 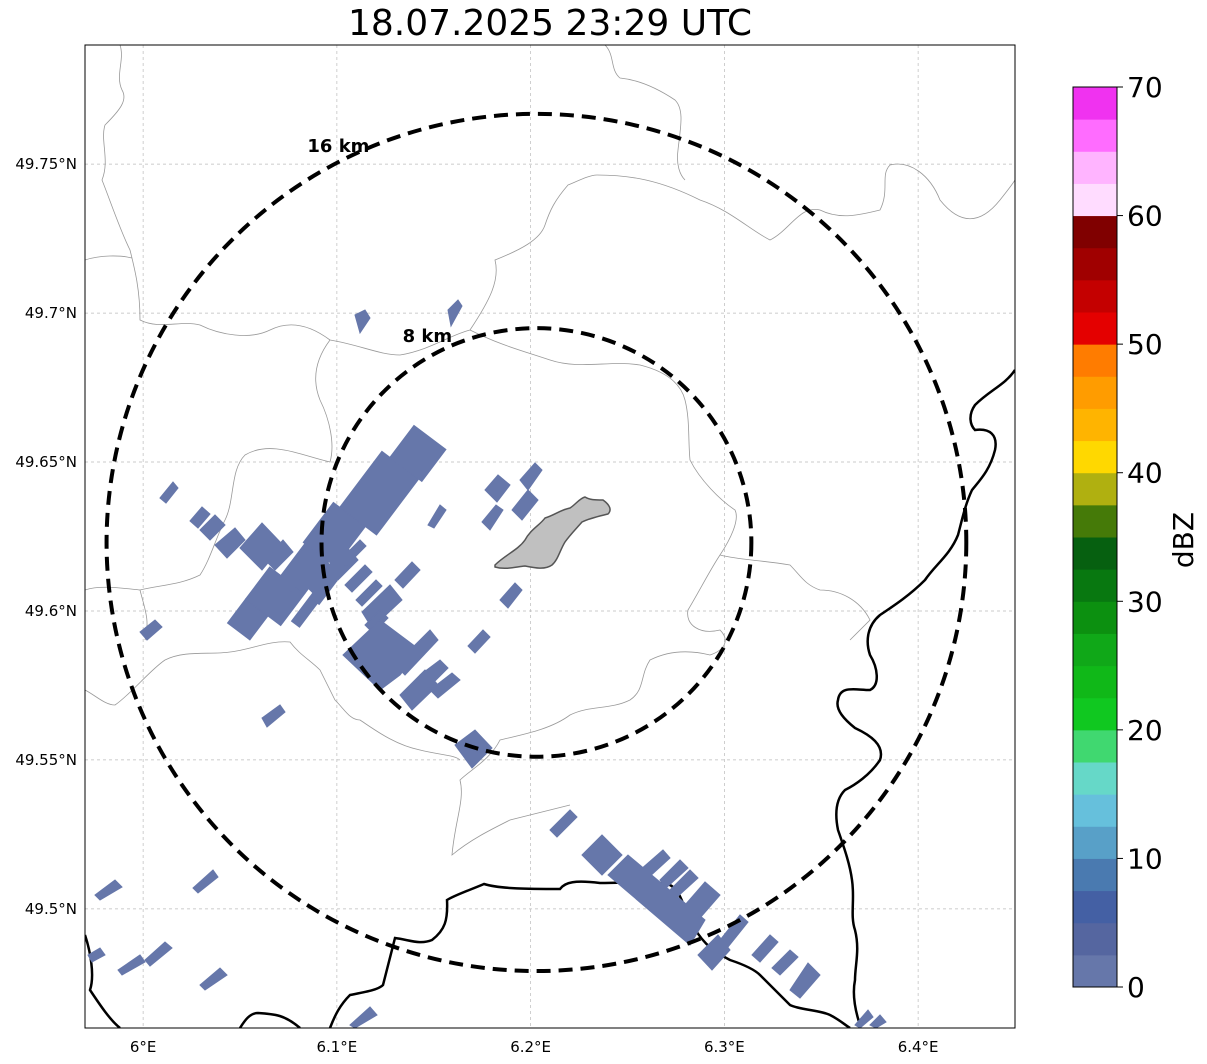 I want to click on lon-tick-label: 6°E, so click(x=143, y=1047).